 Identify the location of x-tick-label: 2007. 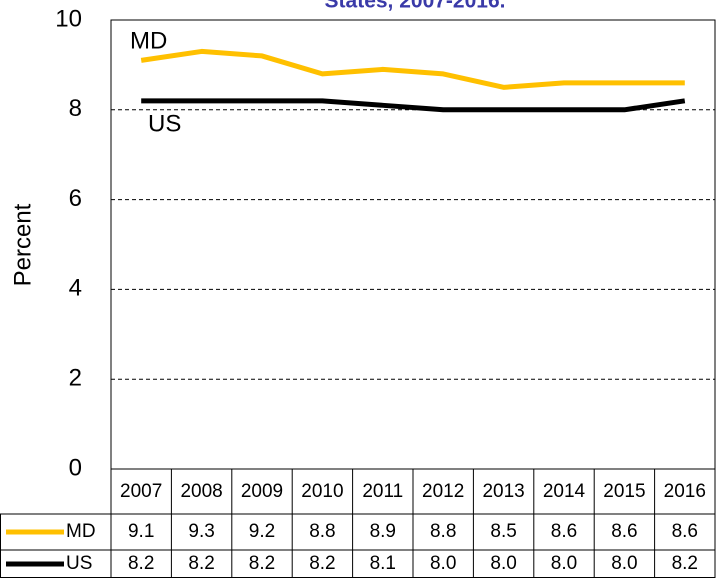
(141, 491).